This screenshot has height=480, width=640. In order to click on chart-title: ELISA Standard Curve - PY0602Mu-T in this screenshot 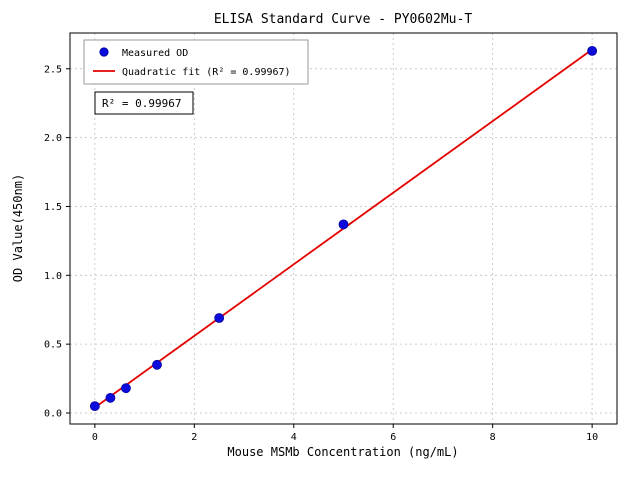, I will do `click(343, 19)`.